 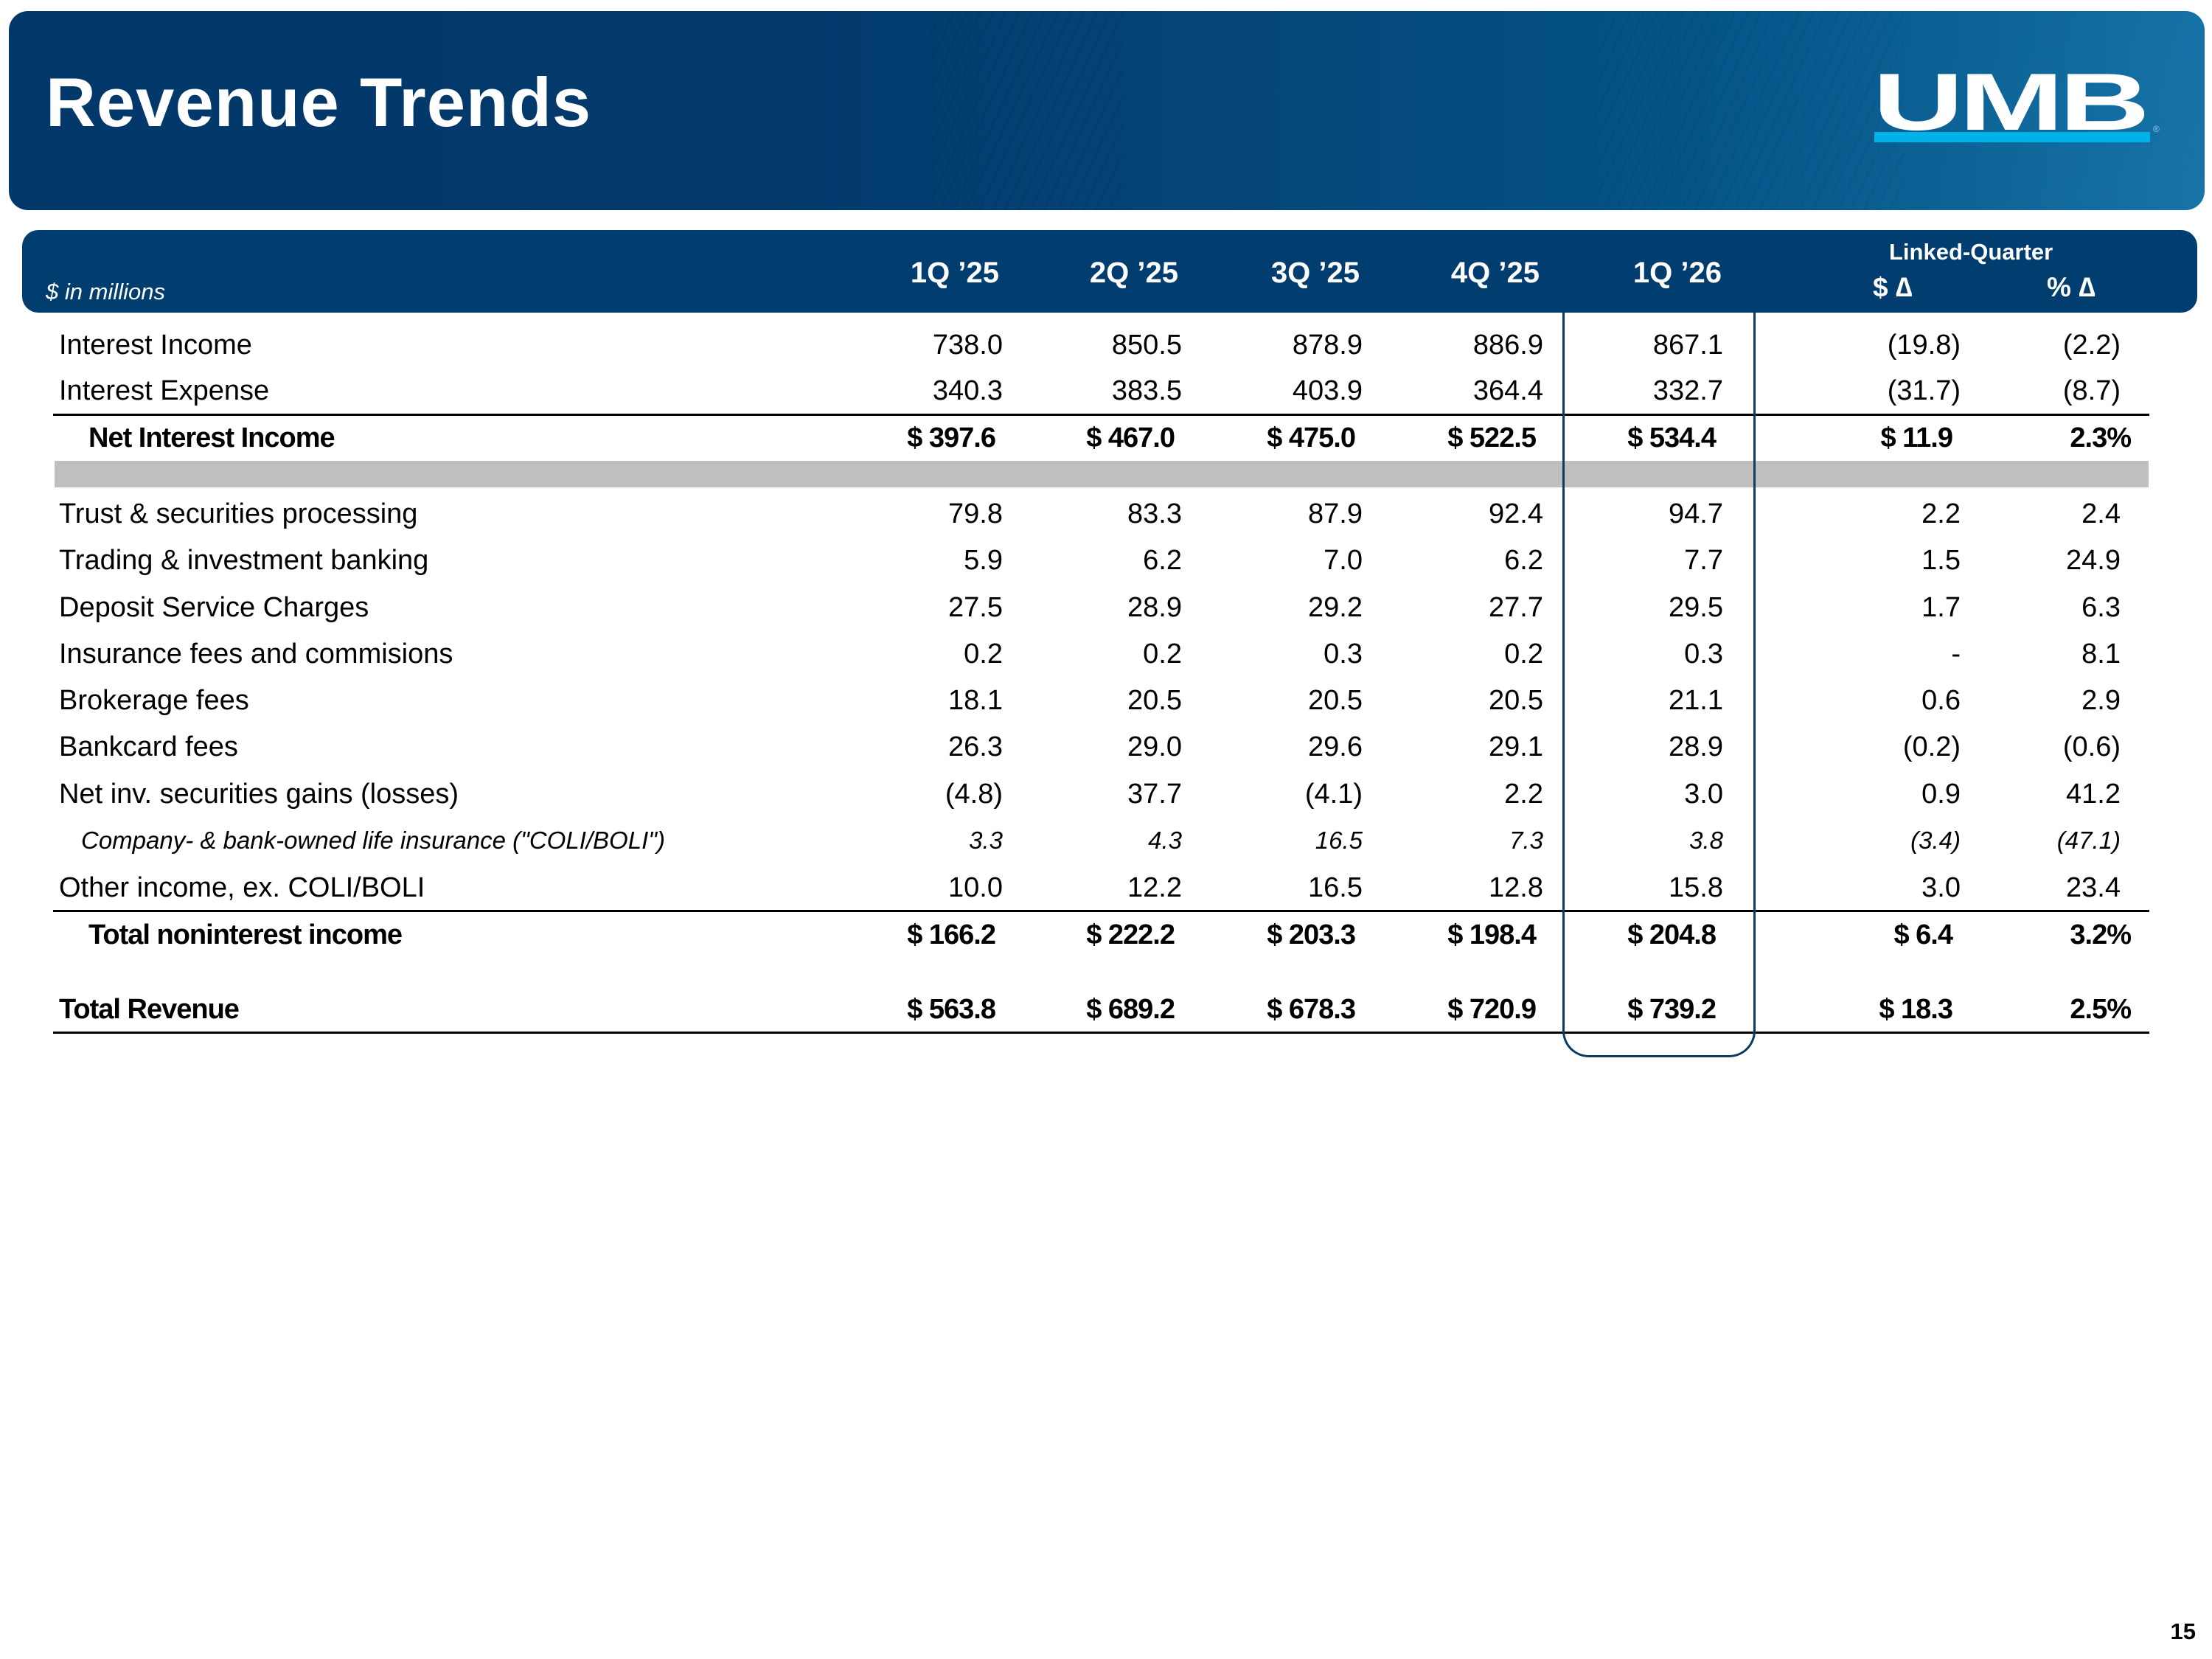 What do you see at coordinates (2101, 607) in the screenshot?
I see `cell-percent-change: 6.3` at bounding box center [2101, 607].